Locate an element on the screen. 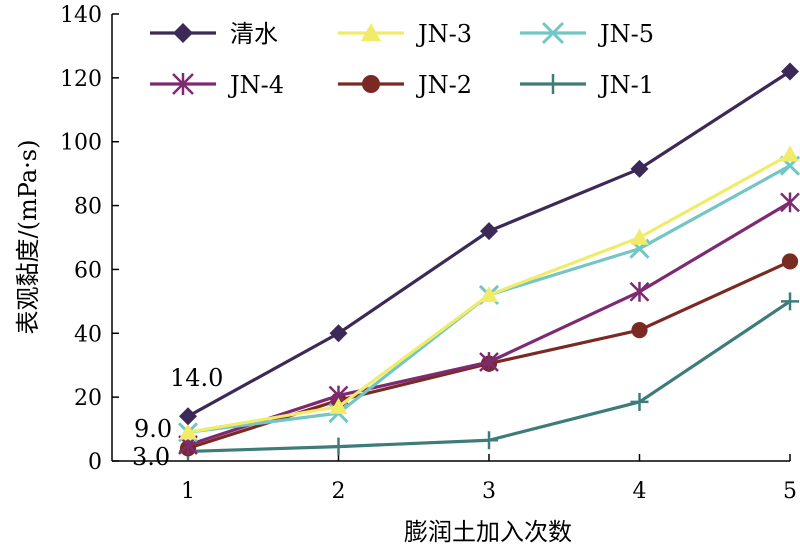 This screenshot has width=800, height=552. x-tick-label: 5 is located at coordinates (790, 491).